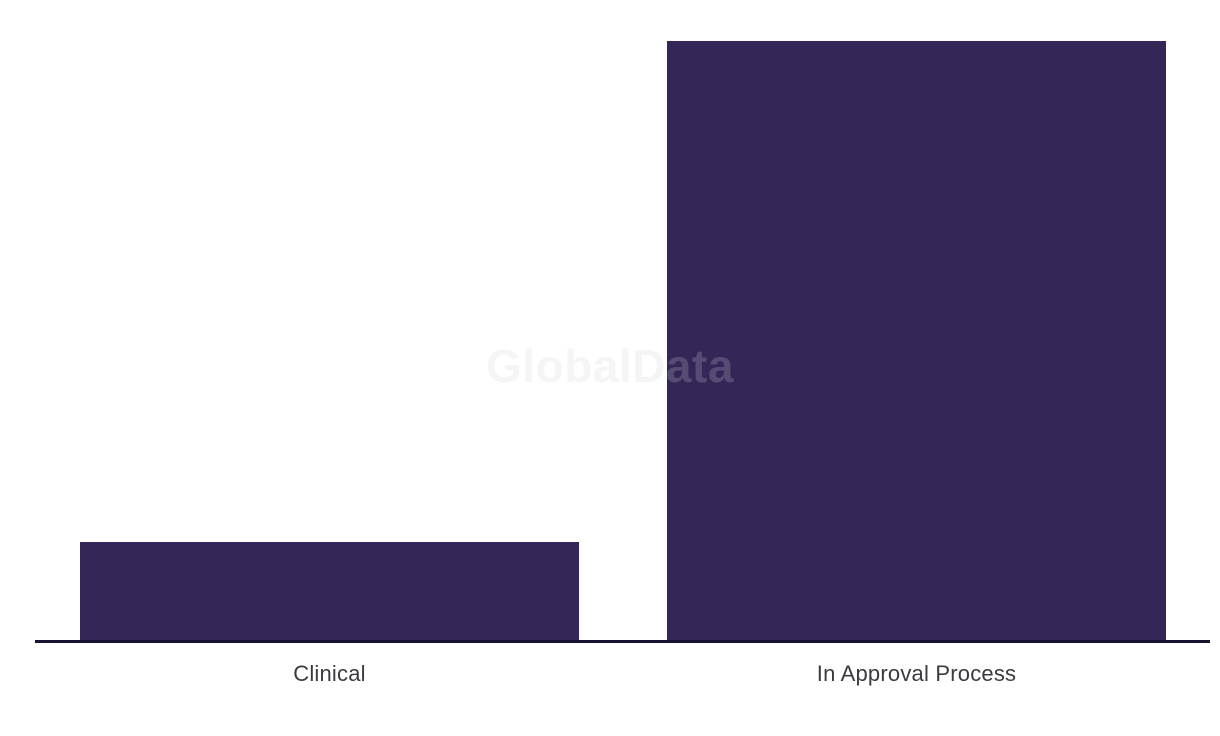 The image size is (1220, 736). Describe the element at coordinates (329, 590) in the screenshot. I see `bar-clinical` at that location.